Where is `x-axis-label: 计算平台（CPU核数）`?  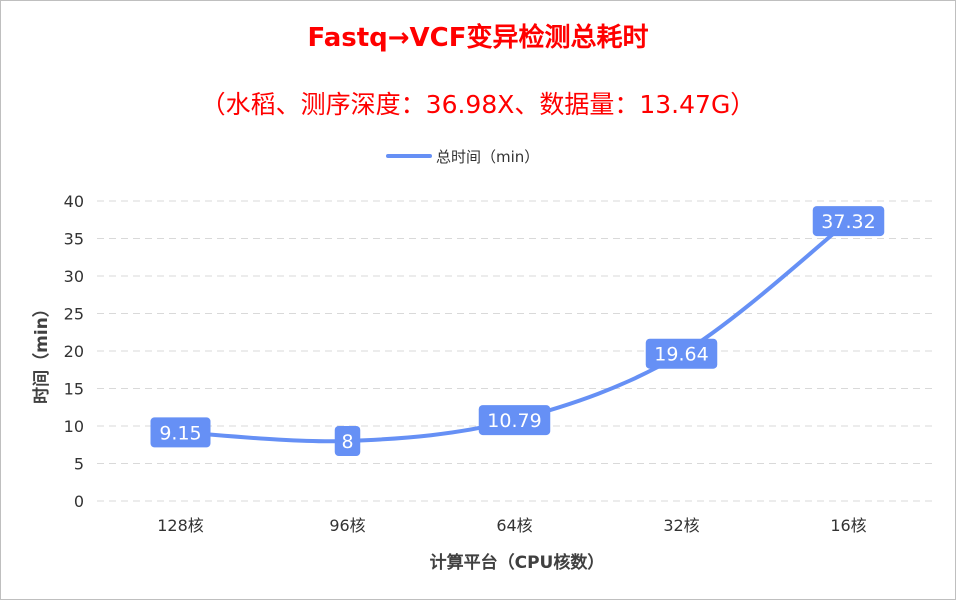 x-axis-label: 计算平台（CPU核数） is located at coordinates (517, 562).